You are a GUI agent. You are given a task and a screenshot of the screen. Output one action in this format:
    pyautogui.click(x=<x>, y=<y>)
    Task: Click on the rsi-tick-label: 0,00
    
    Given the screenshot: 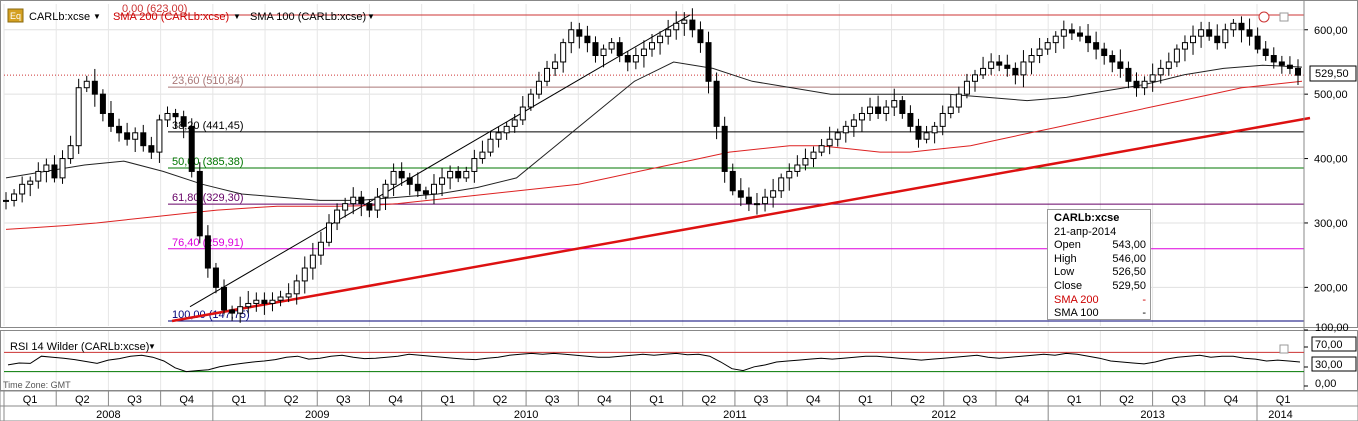 What is the action you would take?
    pyautogui.click(x=1325, y=384)
    